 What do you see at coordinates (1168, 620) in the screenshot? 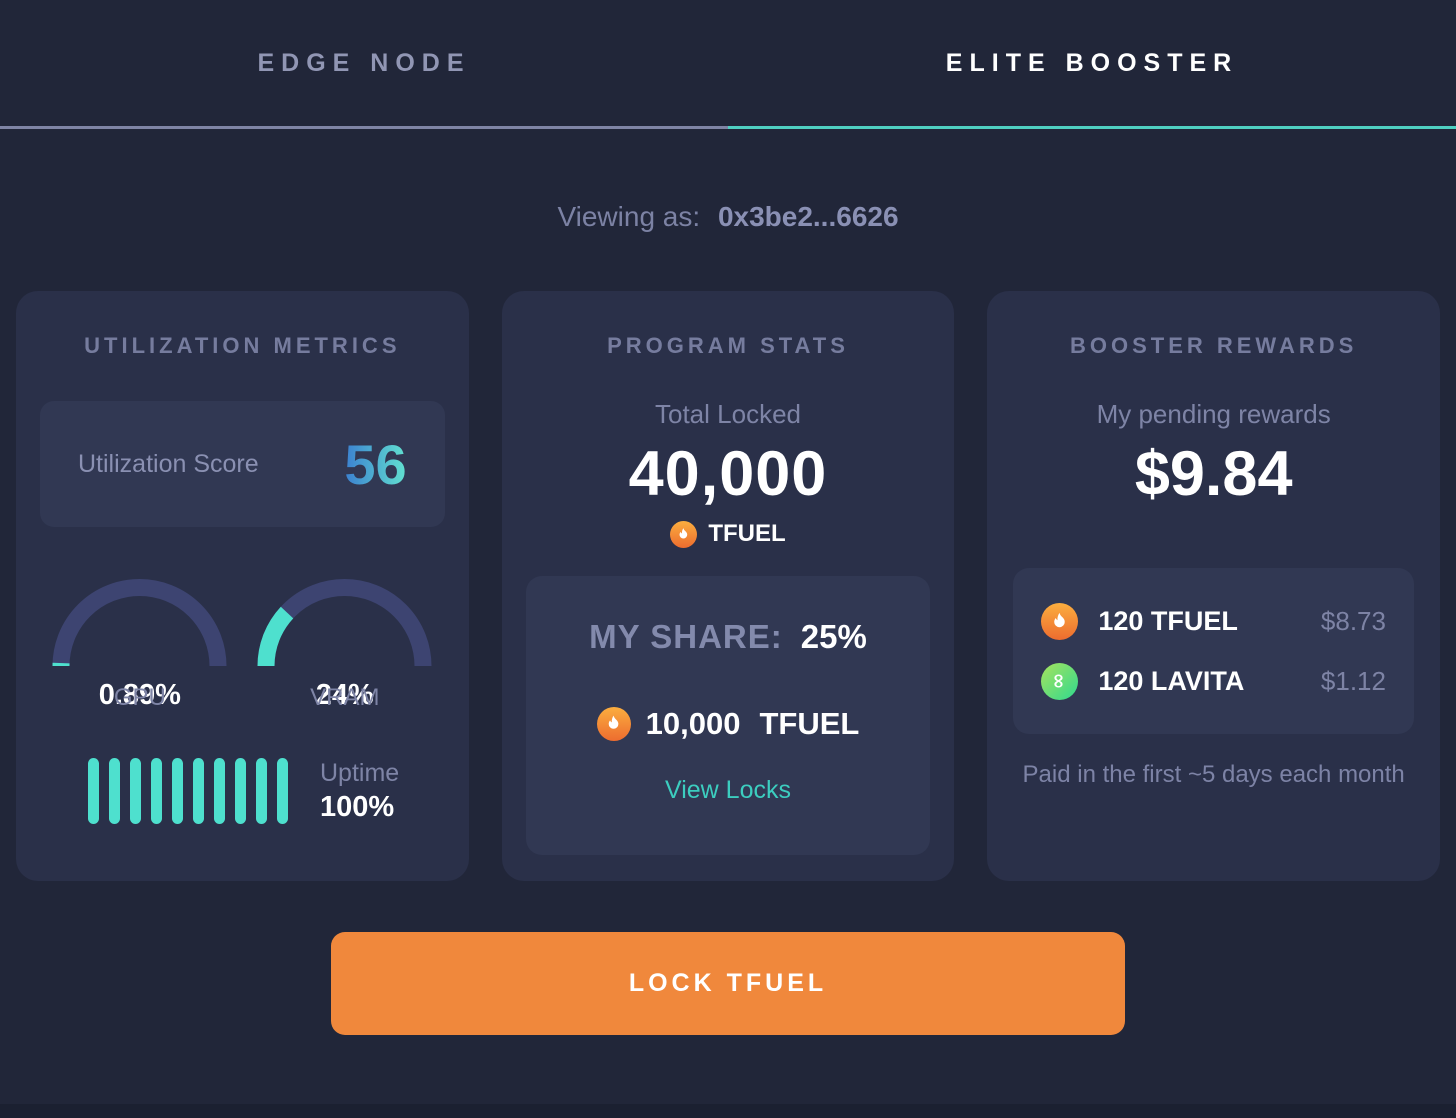
I see `reward-amount: 120 TFUEL` at bounding box center [1168, 620].